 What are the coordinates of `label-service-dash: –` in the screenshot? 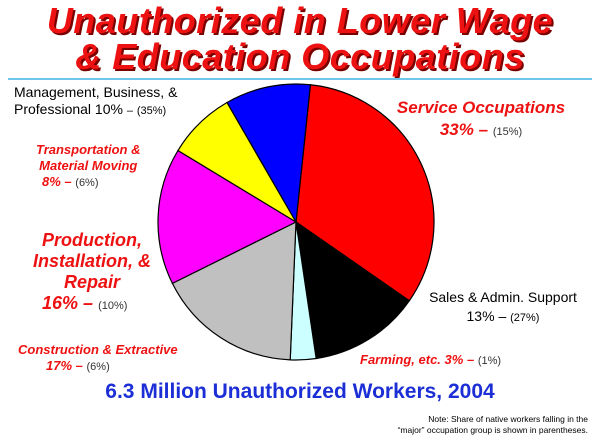 It's located at (483, 129).